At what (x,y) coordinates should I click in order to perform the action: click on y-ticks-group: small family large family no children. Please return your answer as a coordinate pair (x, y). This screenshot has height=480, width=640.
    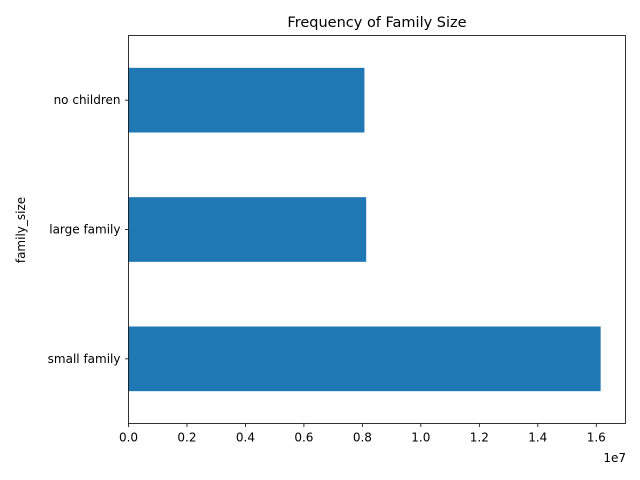
    Looking at the image, I should click on (88, 229).